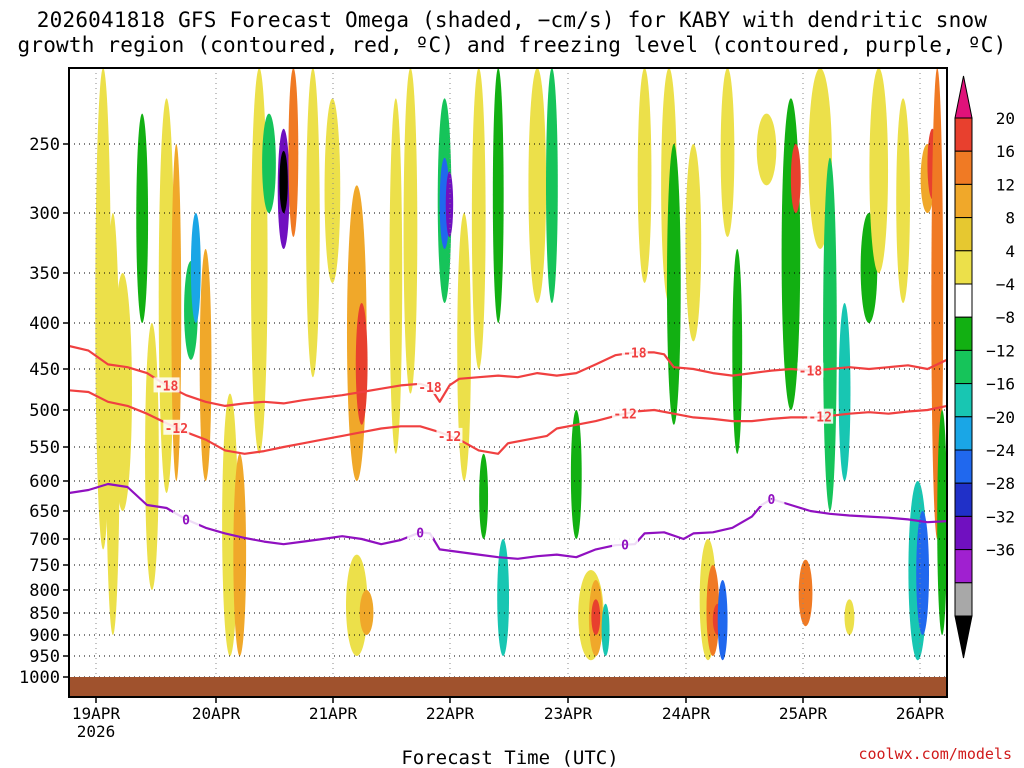 This screenshot has height=768, width=1024. I want to click on colorbar-label: 12, so click(1005, 184).